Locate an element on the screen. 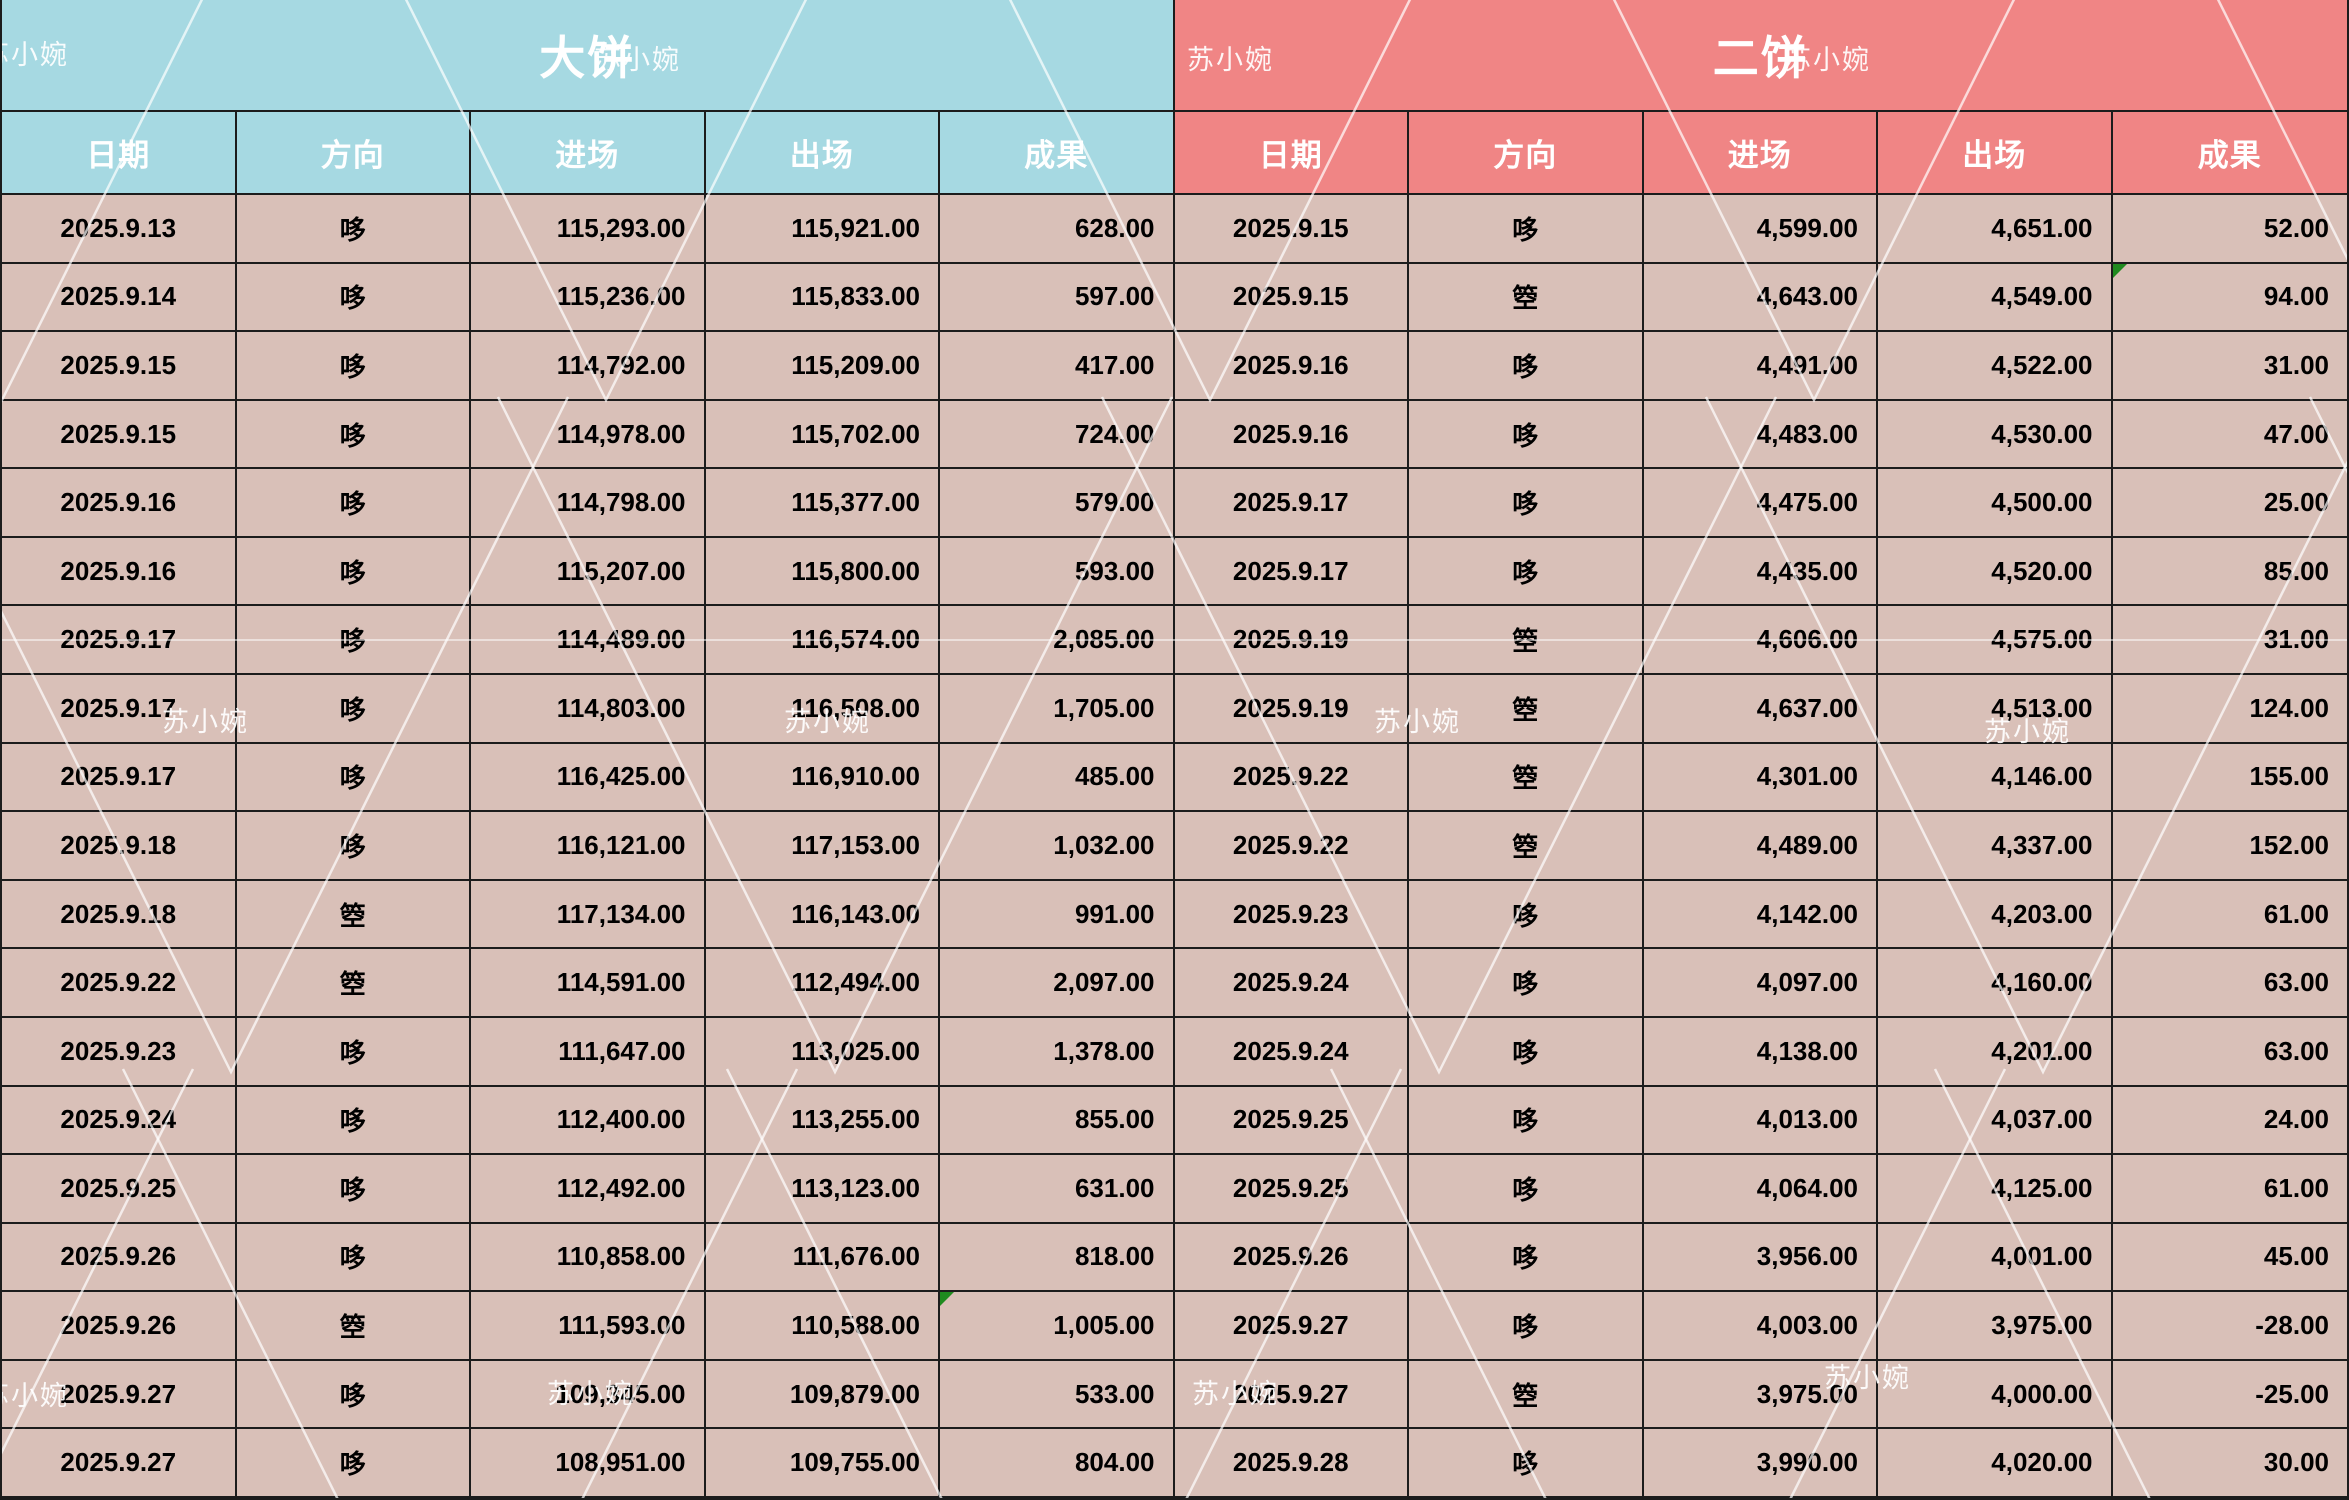  cell-result: 94.00 is located at coordinates (2229, 298).